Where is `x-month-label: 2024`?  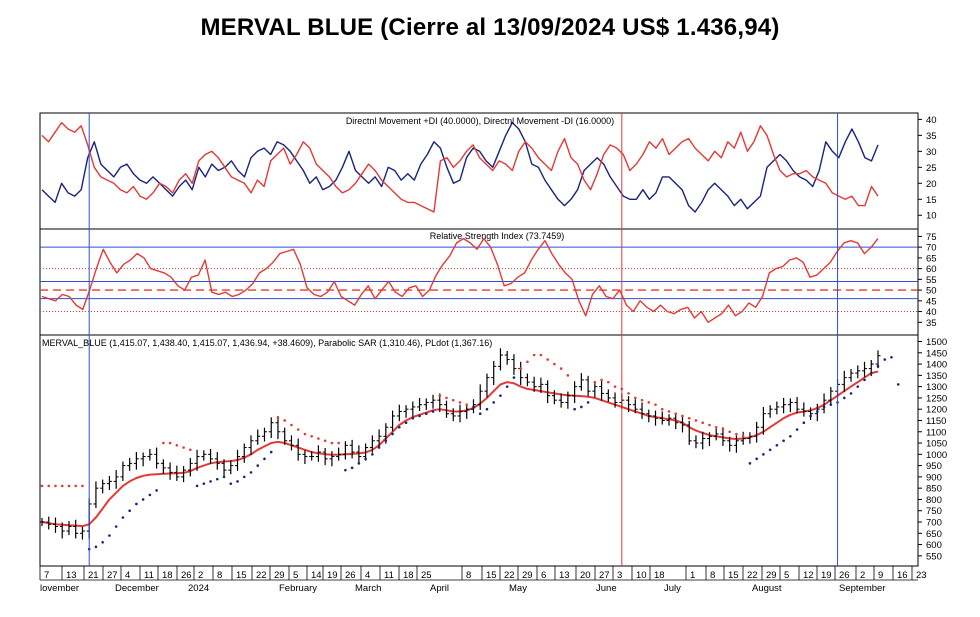 x-month-label: 2024 is located at coordinates (198, 588).